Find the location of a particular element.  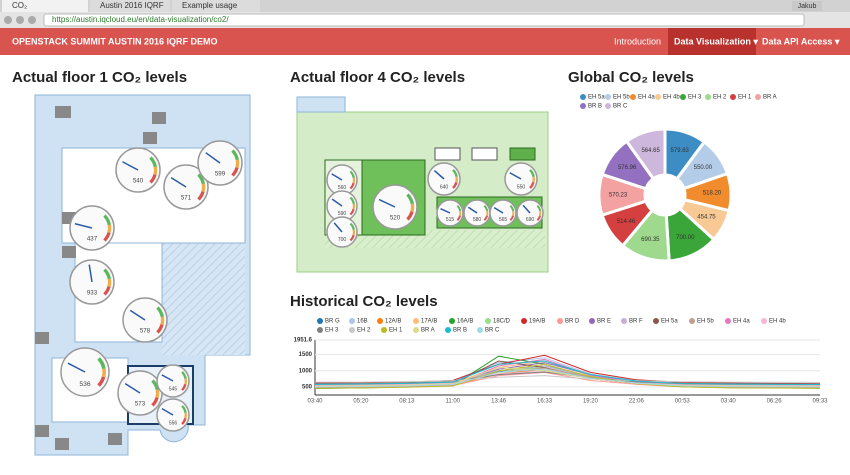

y-tick-label: 500 is located at coordinates (307, 387).